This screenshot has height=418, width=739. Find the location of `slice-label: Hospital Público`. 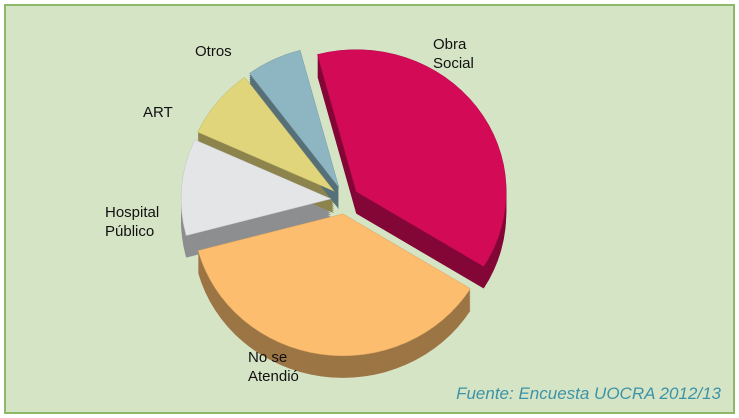

slice-label: Hospital Público is located at coordinates (132, 222).